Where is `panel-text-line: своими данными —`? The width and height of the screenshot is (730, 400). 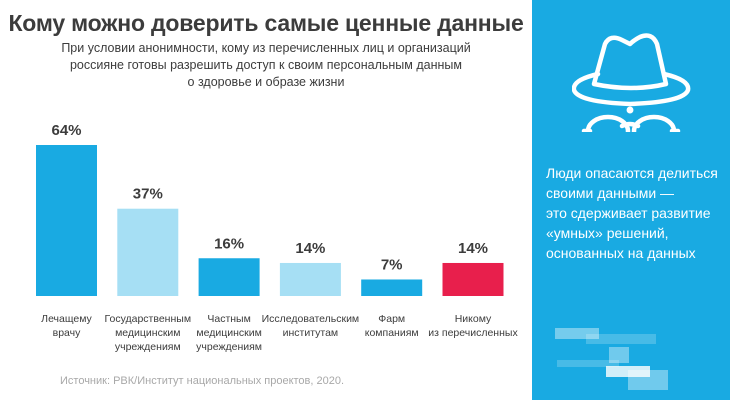 panel-text-line: своими данными — is located at coordinates (610, 193).